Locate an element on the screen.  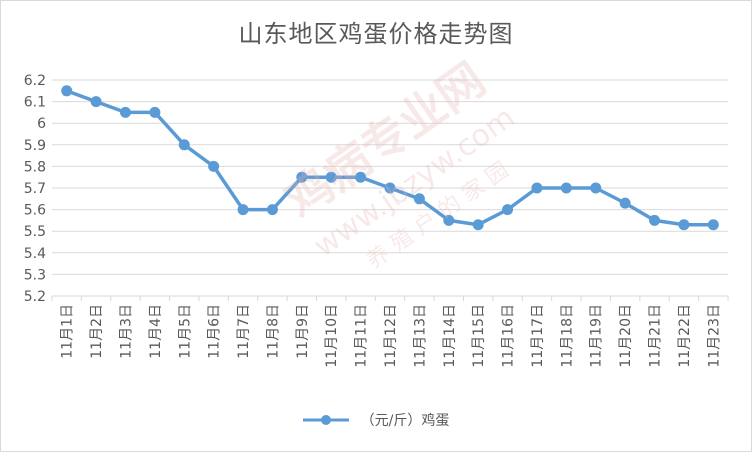
y-tick-label: 5.2 is located at coordinates (35, 297).